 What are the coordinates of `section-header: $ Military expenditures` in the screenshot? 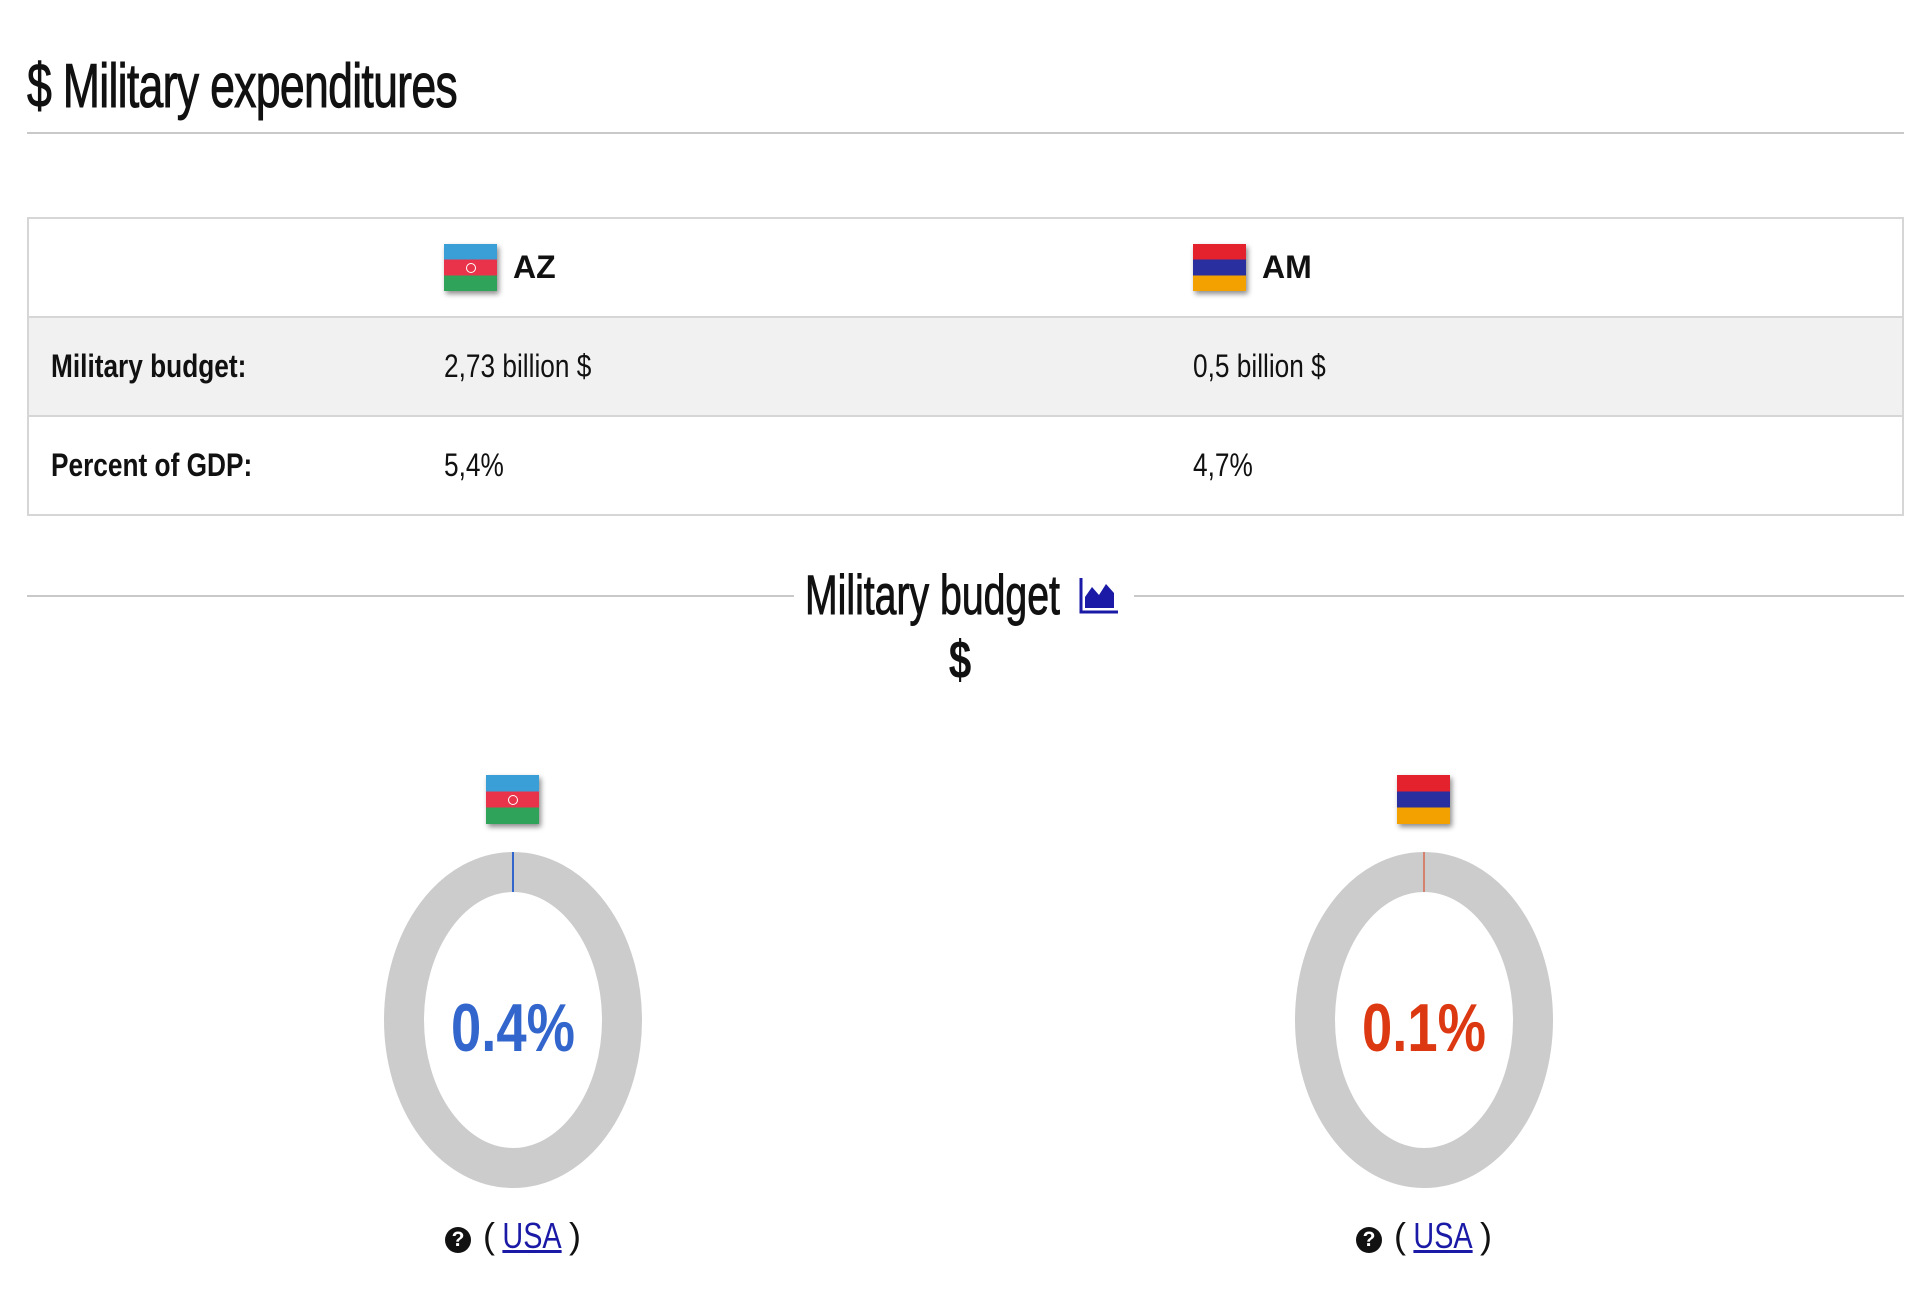 It's located at (965, 91).